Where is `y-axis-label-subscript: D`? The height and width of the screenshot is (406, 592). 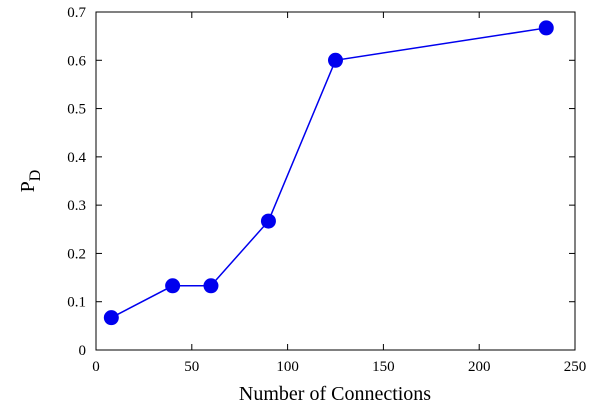
y-axis-label-subscript: D is located at coordinates (35, 176).